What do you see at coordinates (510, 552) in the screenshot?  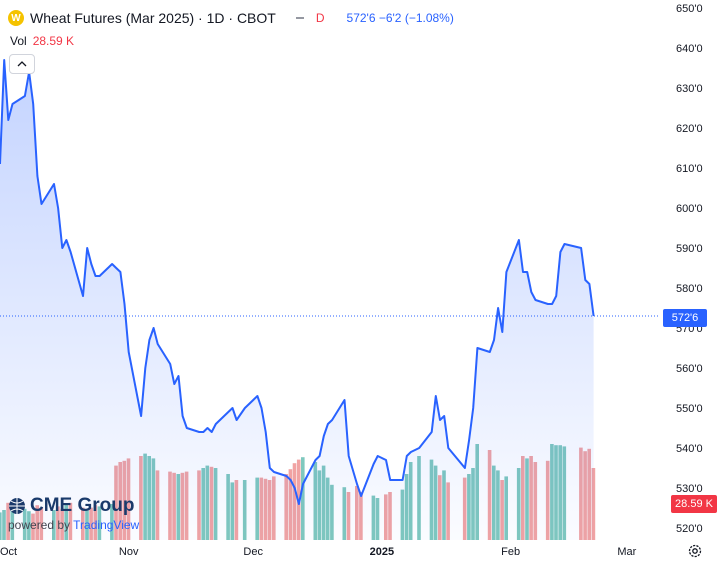 I see `x-tick-label: Feb` at bounding box center [510, 552].